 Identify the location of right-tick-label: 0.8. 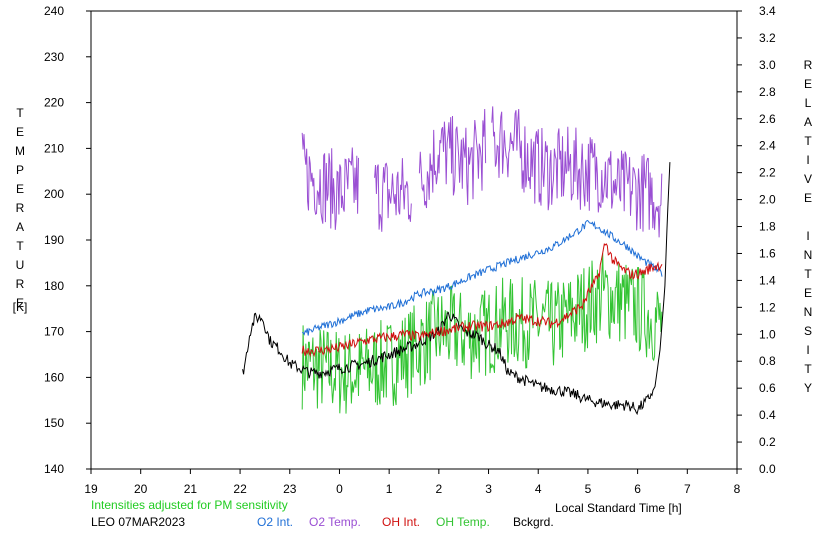
(767, 361).